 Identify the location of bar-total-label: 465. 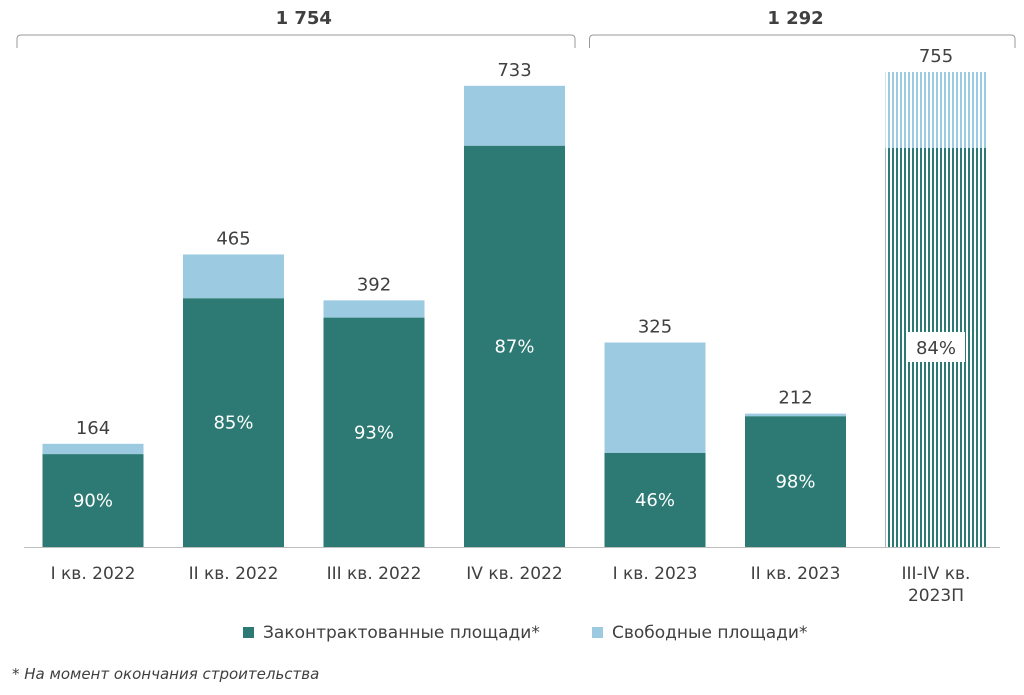
(233, 238).